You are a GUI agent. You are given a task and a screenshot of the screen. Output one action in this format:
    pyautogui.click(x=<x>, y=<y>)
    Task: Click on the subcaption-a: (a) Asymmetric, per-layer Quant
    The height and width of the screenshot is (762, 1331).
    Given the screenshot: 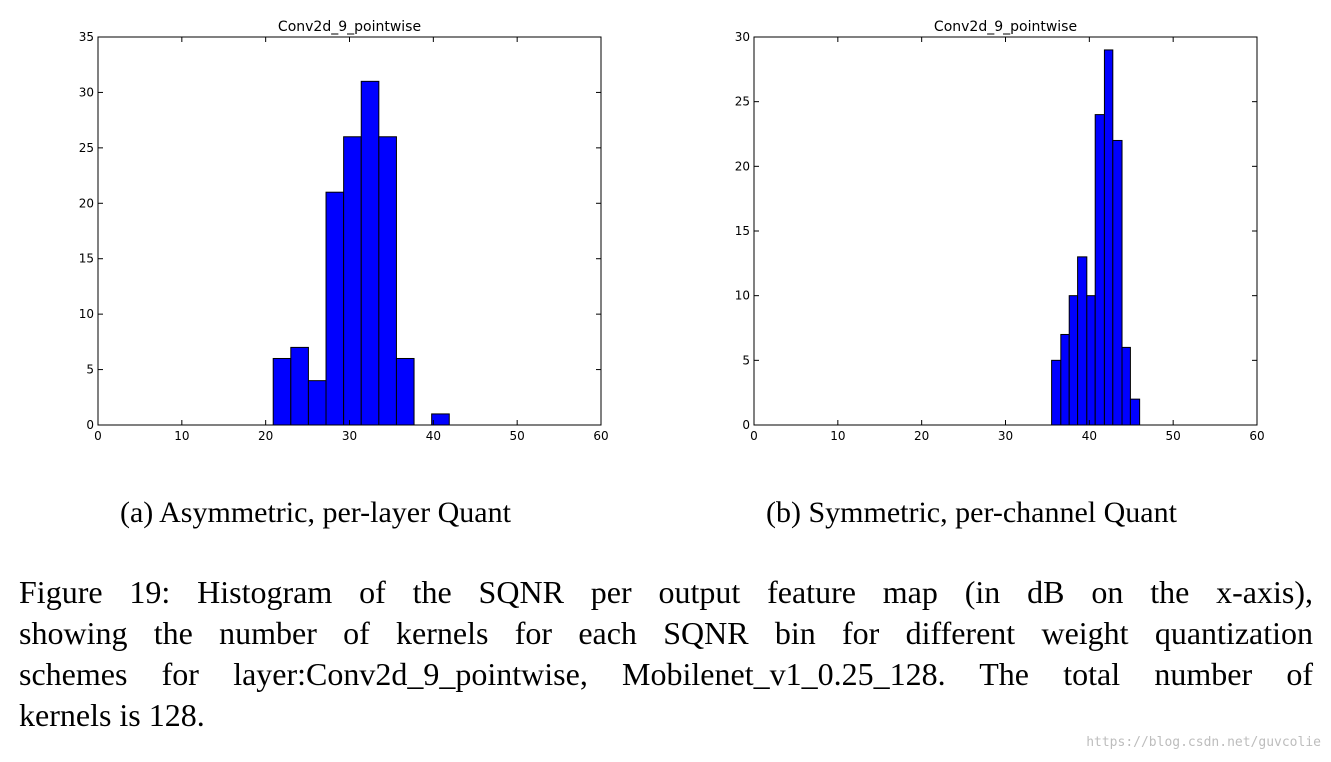 What is the action you would take?
    pyautogui.click(x=315, y=512)
    